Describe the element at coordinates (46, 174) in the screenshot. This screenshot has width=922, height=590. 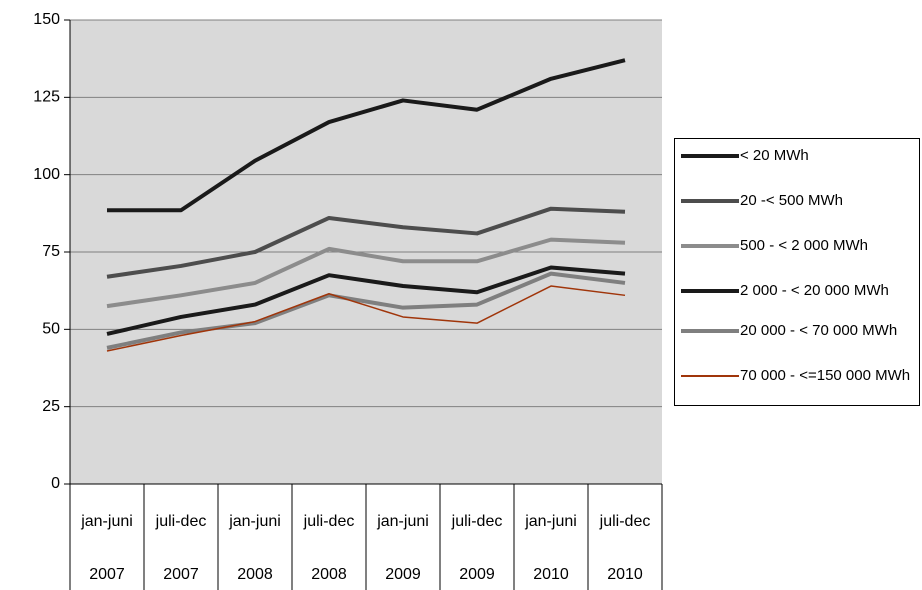
I see `y-tick-label: 100` at that location.